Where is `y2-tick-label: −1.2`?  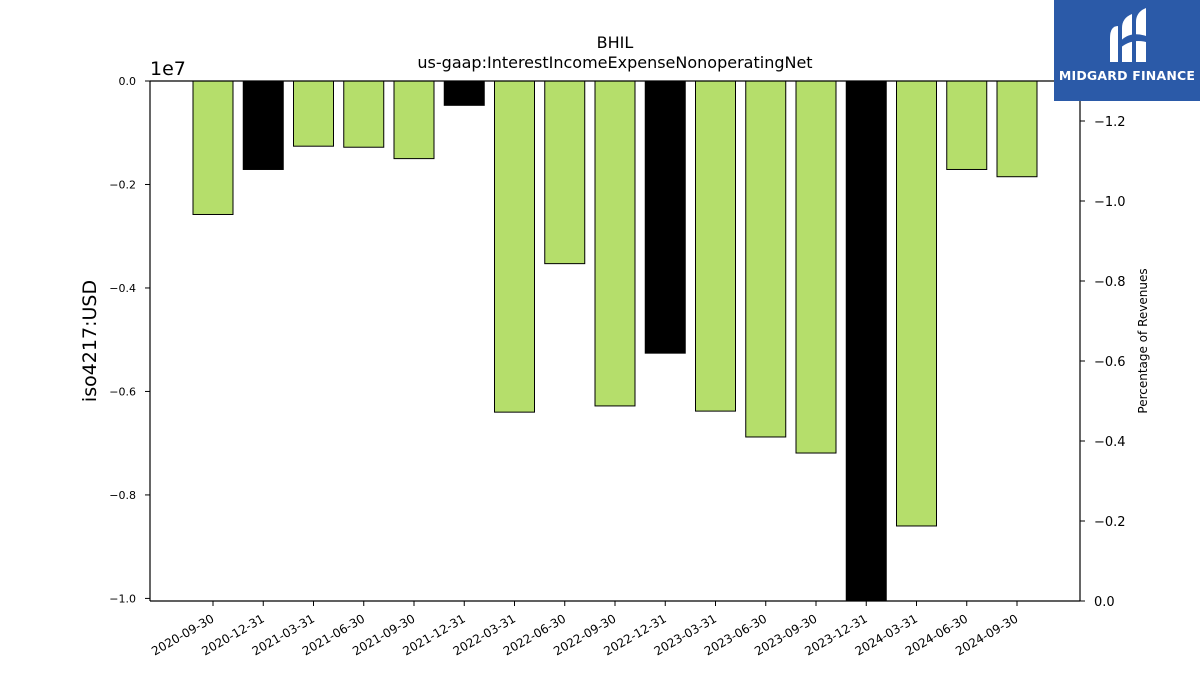 y2-tick-label: −1.2 is located at coordinates (1110, 122).